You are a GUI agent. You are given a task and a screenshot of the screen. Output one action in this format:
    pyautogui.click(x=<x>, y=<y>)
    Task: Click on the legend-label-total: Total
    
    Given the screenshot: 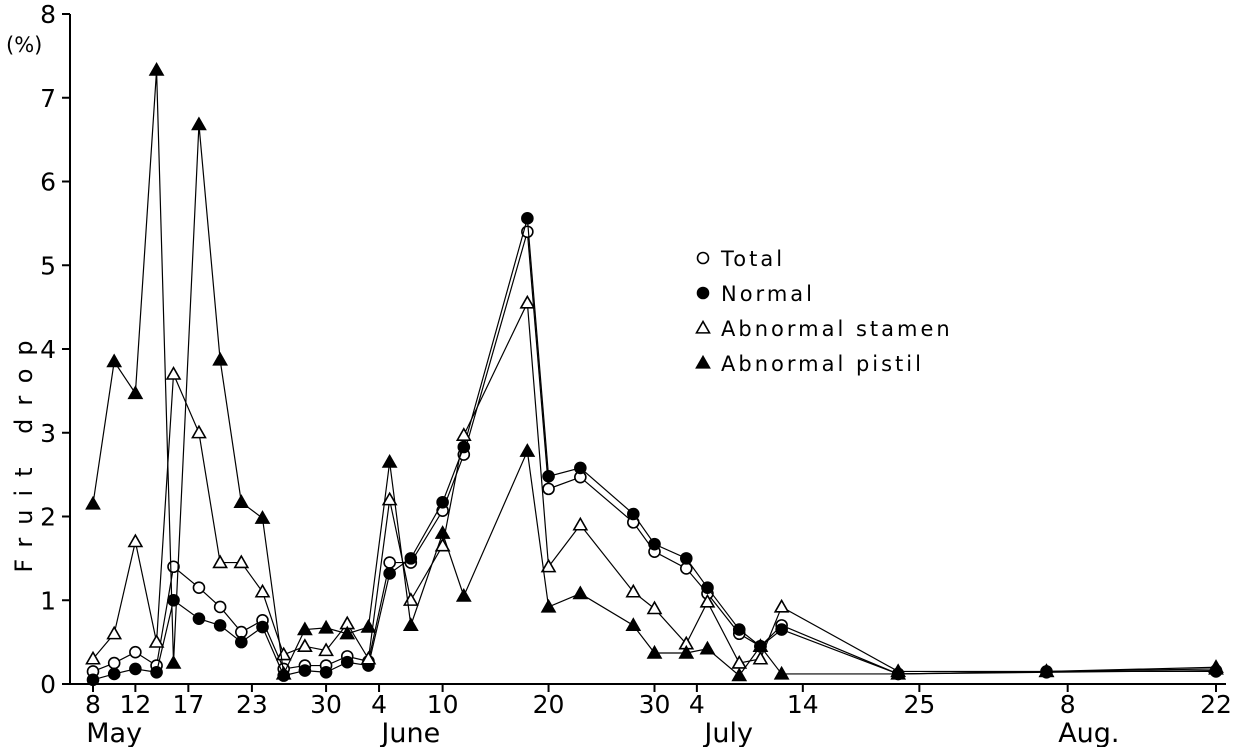 What is the action you would take?
    pyautogui.click(x=752, y=259)
    